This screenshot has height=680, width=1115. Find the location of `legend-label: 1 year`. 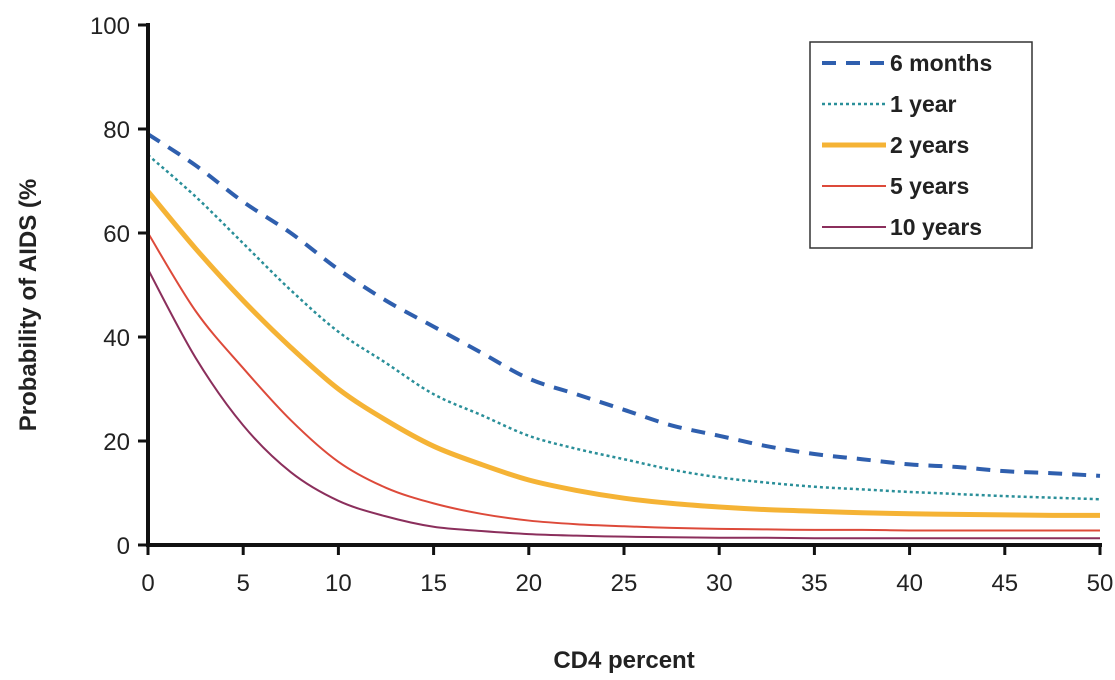

legend-label: 1 year is located at coordinates (923, 104).